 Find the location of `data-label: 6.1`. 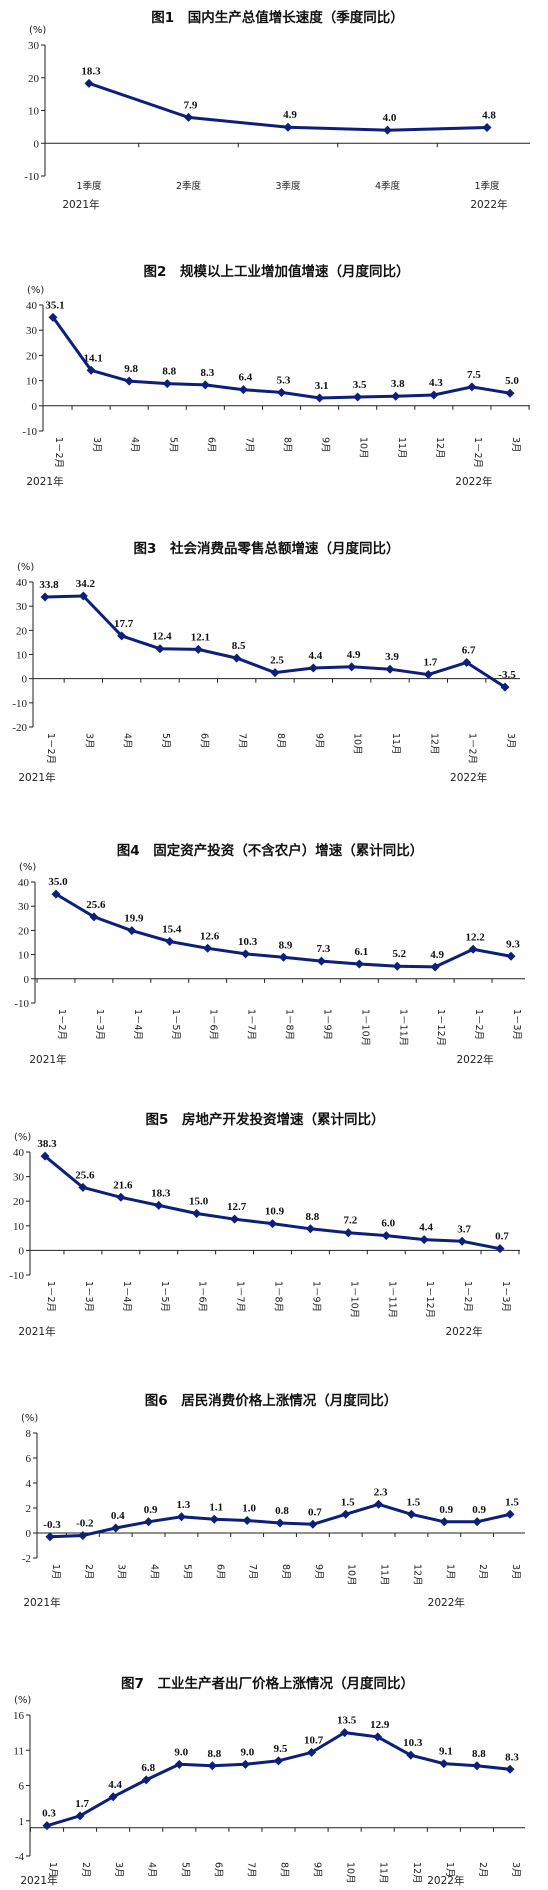

data-label: 6.1 is located at coordinates (361, 952).